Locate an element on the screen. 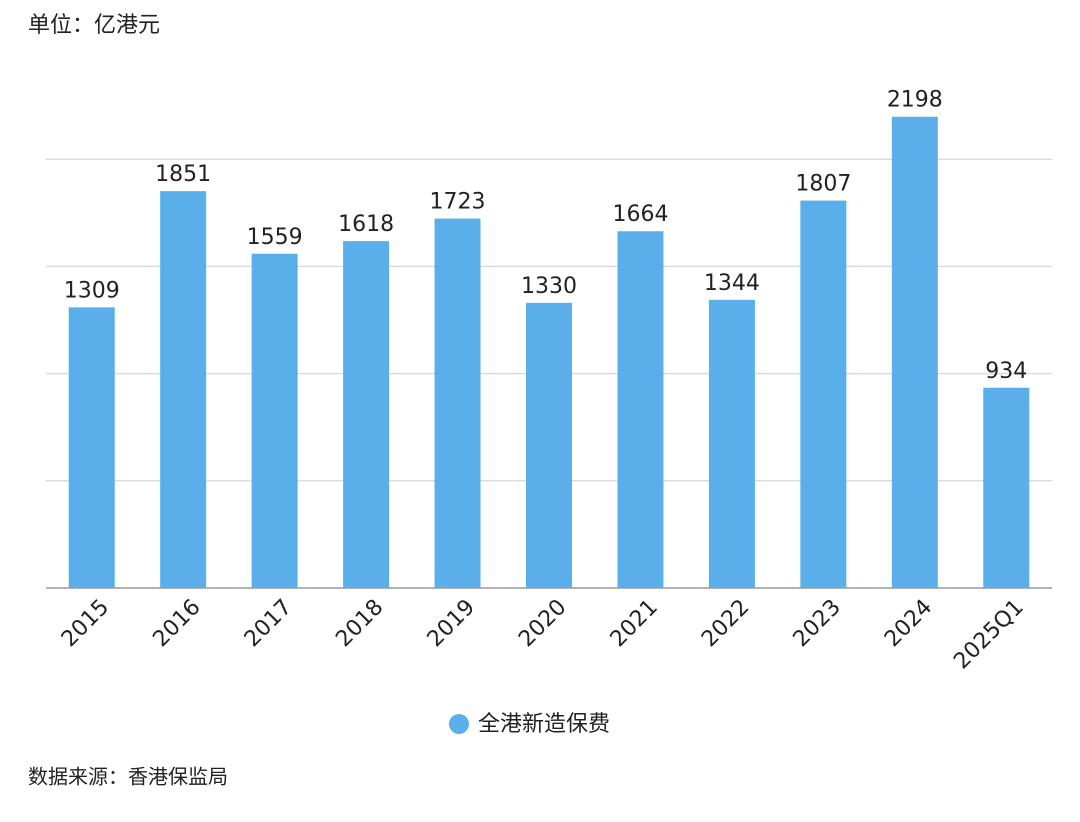 Image resolution: width=1080 pixels, height=822 pixels. x-tick-label: 2022 is located at coordinates (725, 623).